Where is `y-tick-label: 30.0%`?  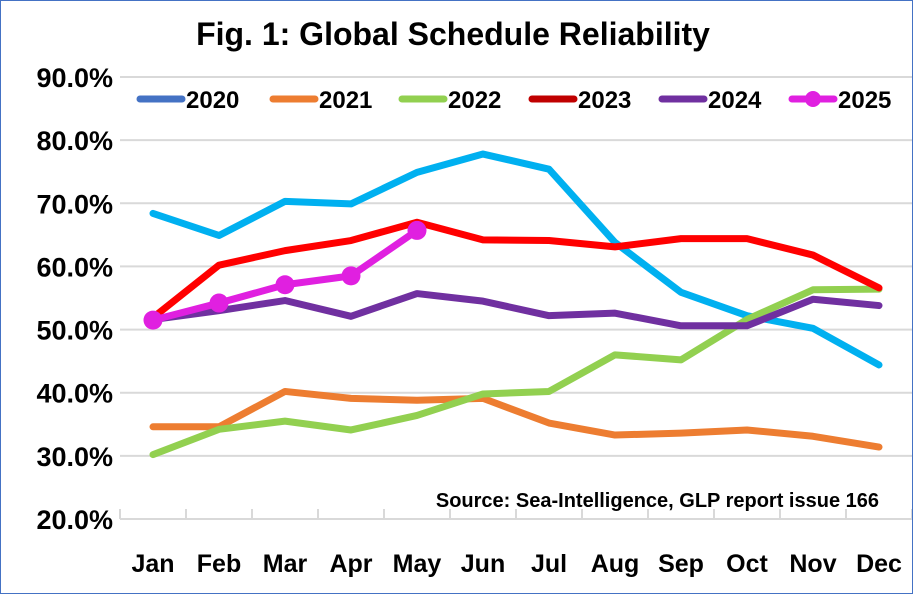 y-tick-label: 30.0% is located at coordinates (74, 457).